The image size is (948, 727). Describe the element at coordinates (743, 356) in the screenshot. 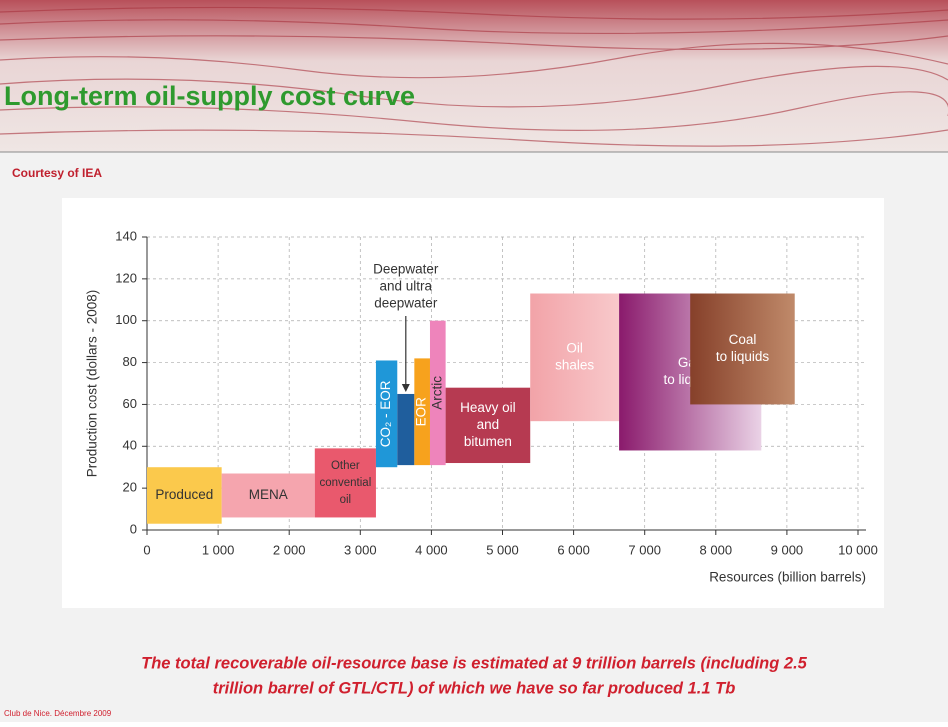

I see `segment-label: to liquids` at that location.